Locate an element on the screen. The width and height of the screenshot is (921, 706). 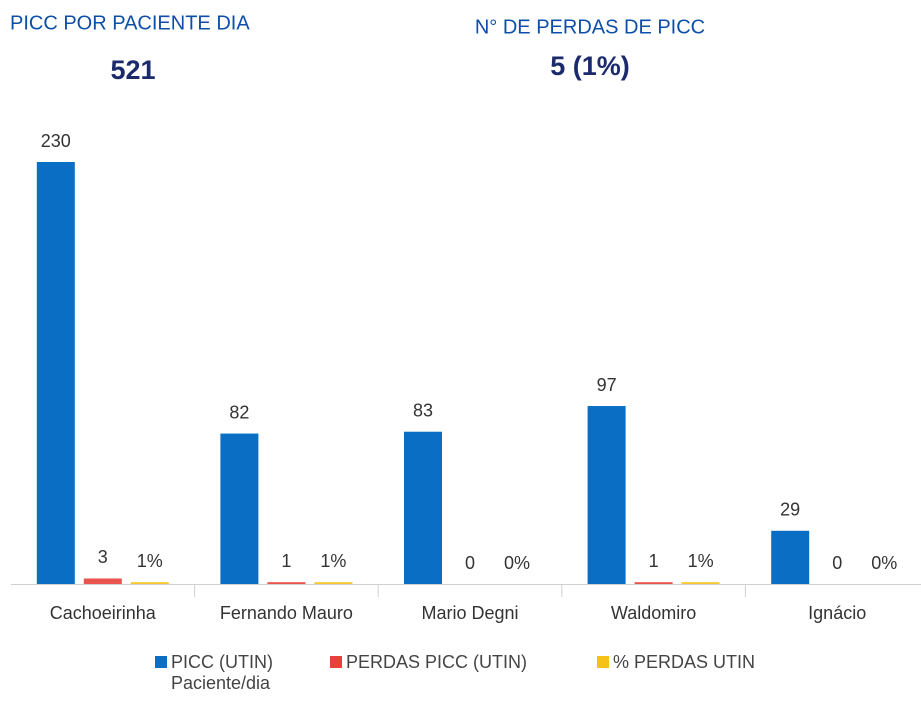
kpi-value: 521 is located at coordinates (132, 70).